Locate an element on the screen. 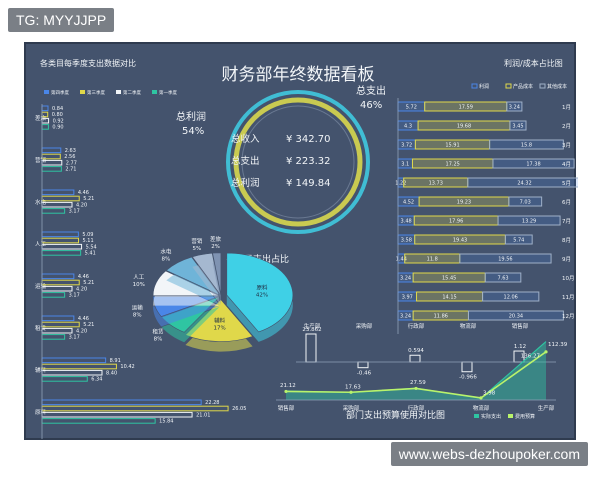 This screenshot has height=480, width=600. profit-cost-legend-label: 产品成本 is located at coordinates (523, 86).